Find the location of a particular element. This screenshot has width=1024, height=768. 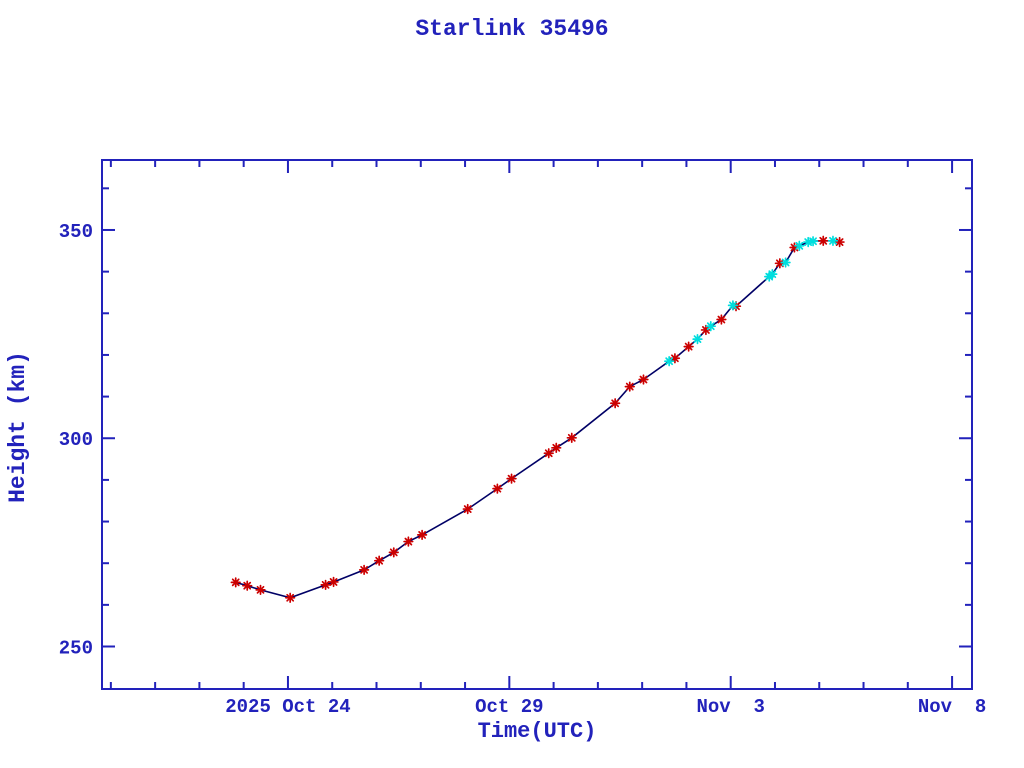

x-tick-label: Oct 29 is located at coordinates (509, 707).